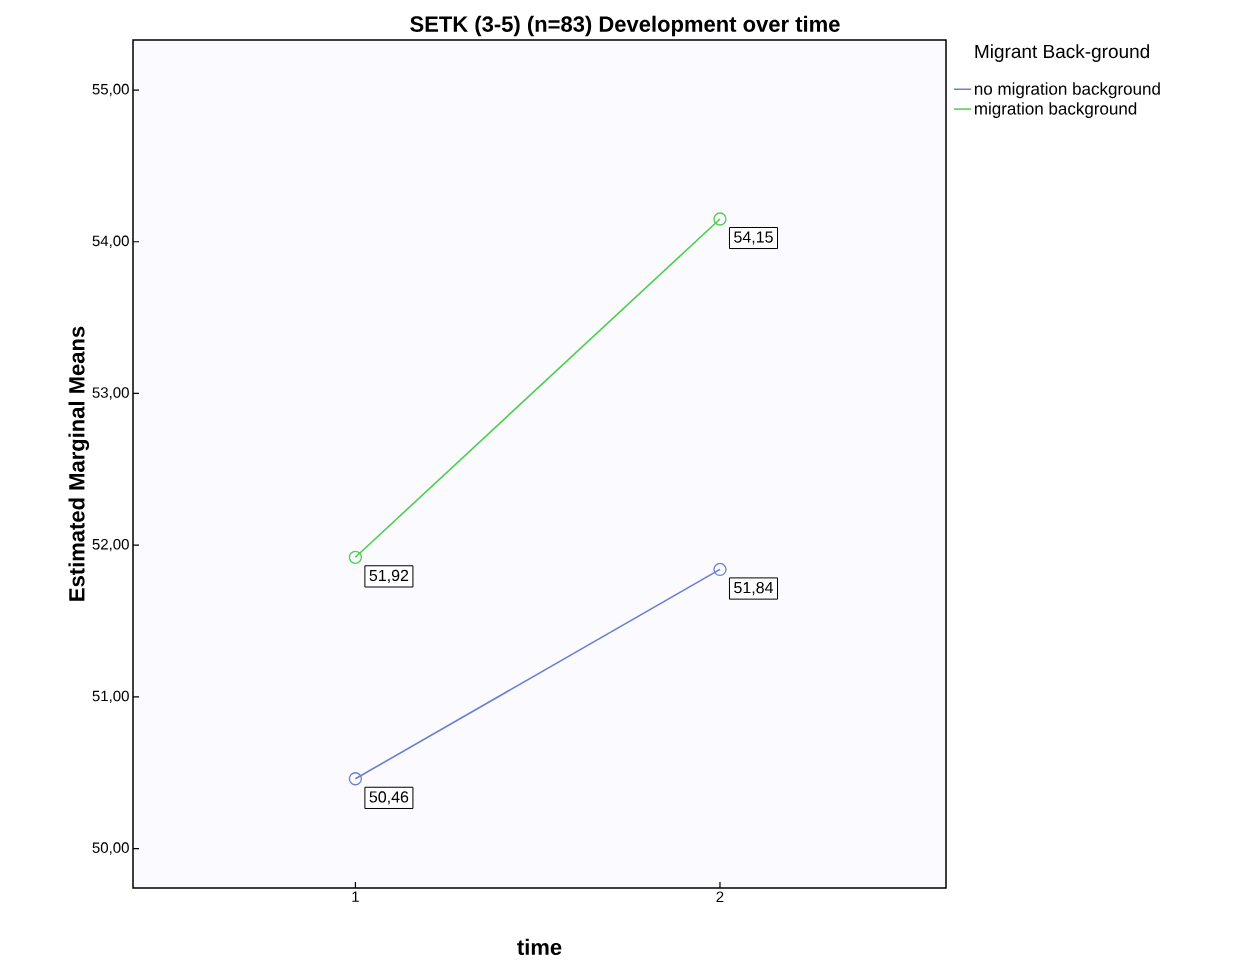 Image resolution: width=1240 pixels, height=977 pixels. Describe the element at coordinates (625, 26) in the screenshot. I see `chart-title: SETK (3-5) (n=83) Development over time` at that location.